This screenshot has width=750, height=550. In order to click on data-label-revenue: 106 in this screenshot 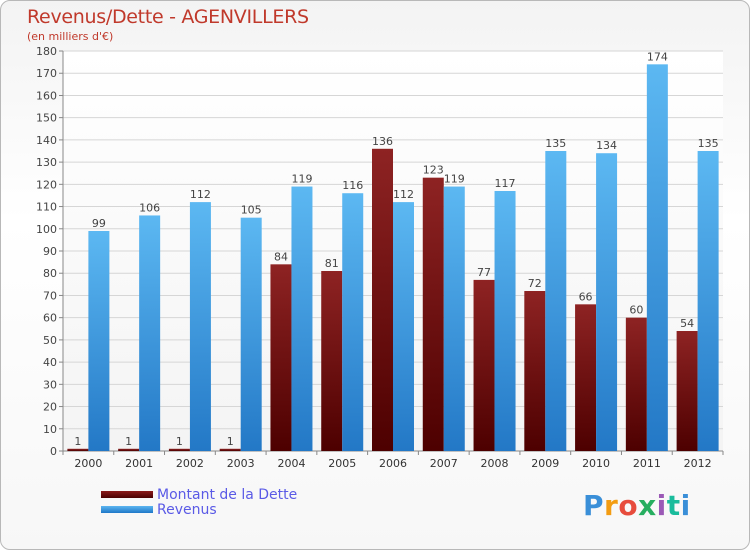, I will do `click(149, 207)`.